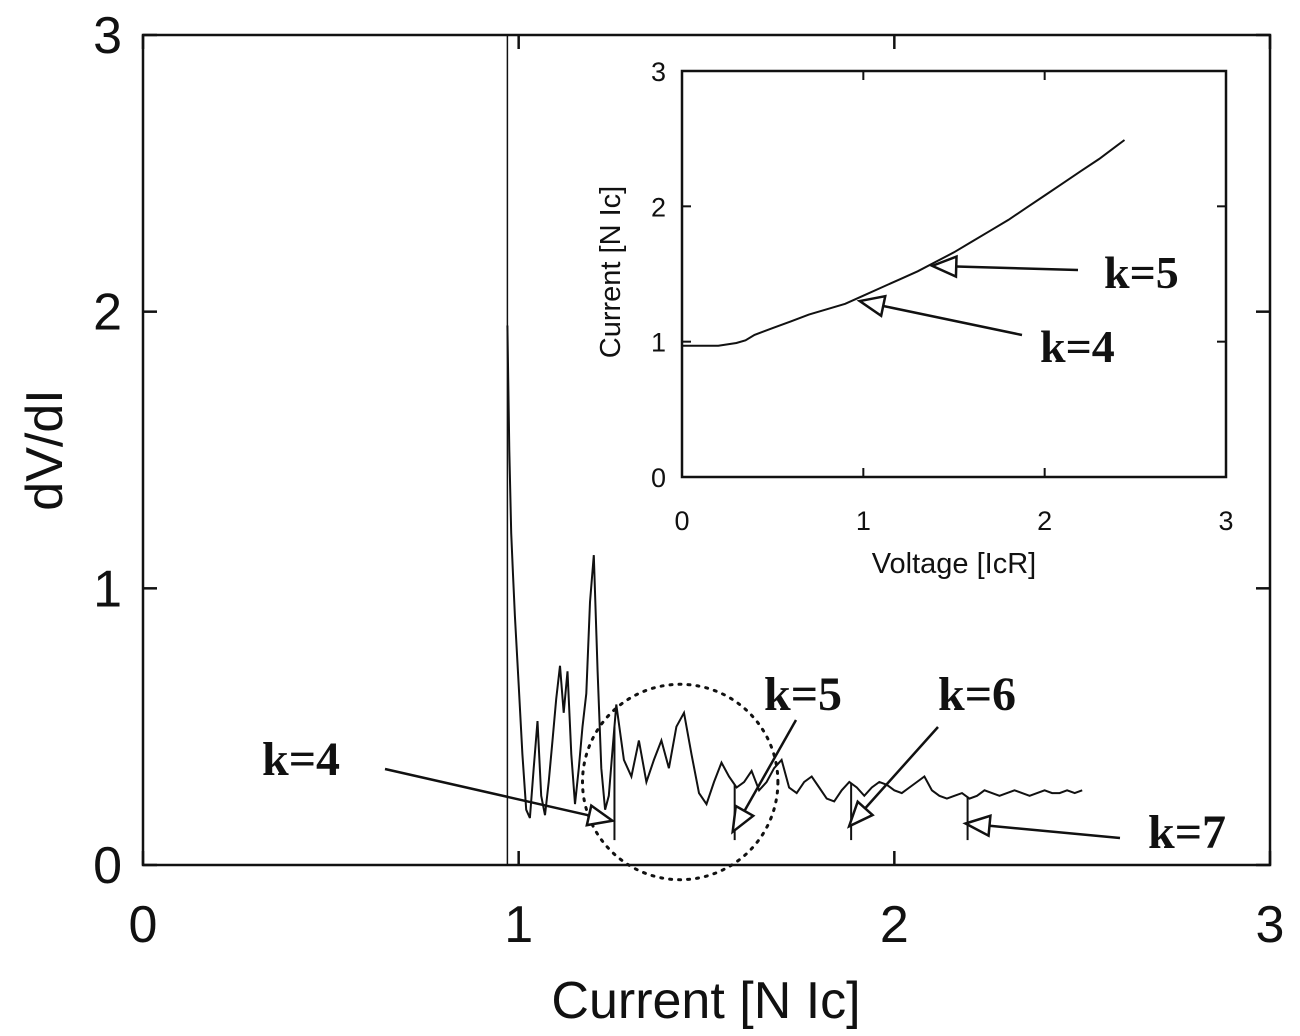  What do you see at coordinates (107, 589) in the screenshot?
I see `main-y-tick-label: 1` at bounding box center [107, 589].